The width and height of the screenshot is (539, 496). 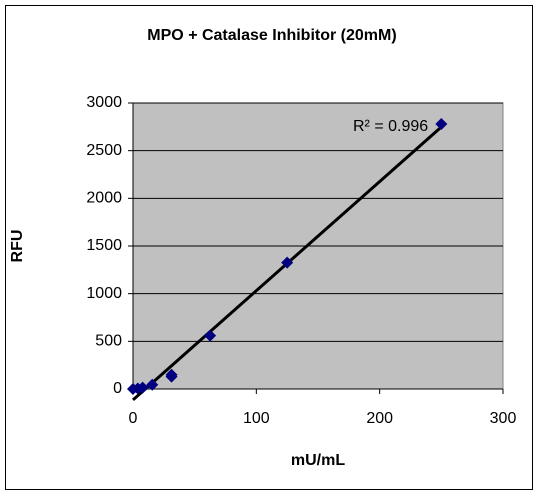 I want to click on y-tick-label: 1500, so click(x=104, y=245).